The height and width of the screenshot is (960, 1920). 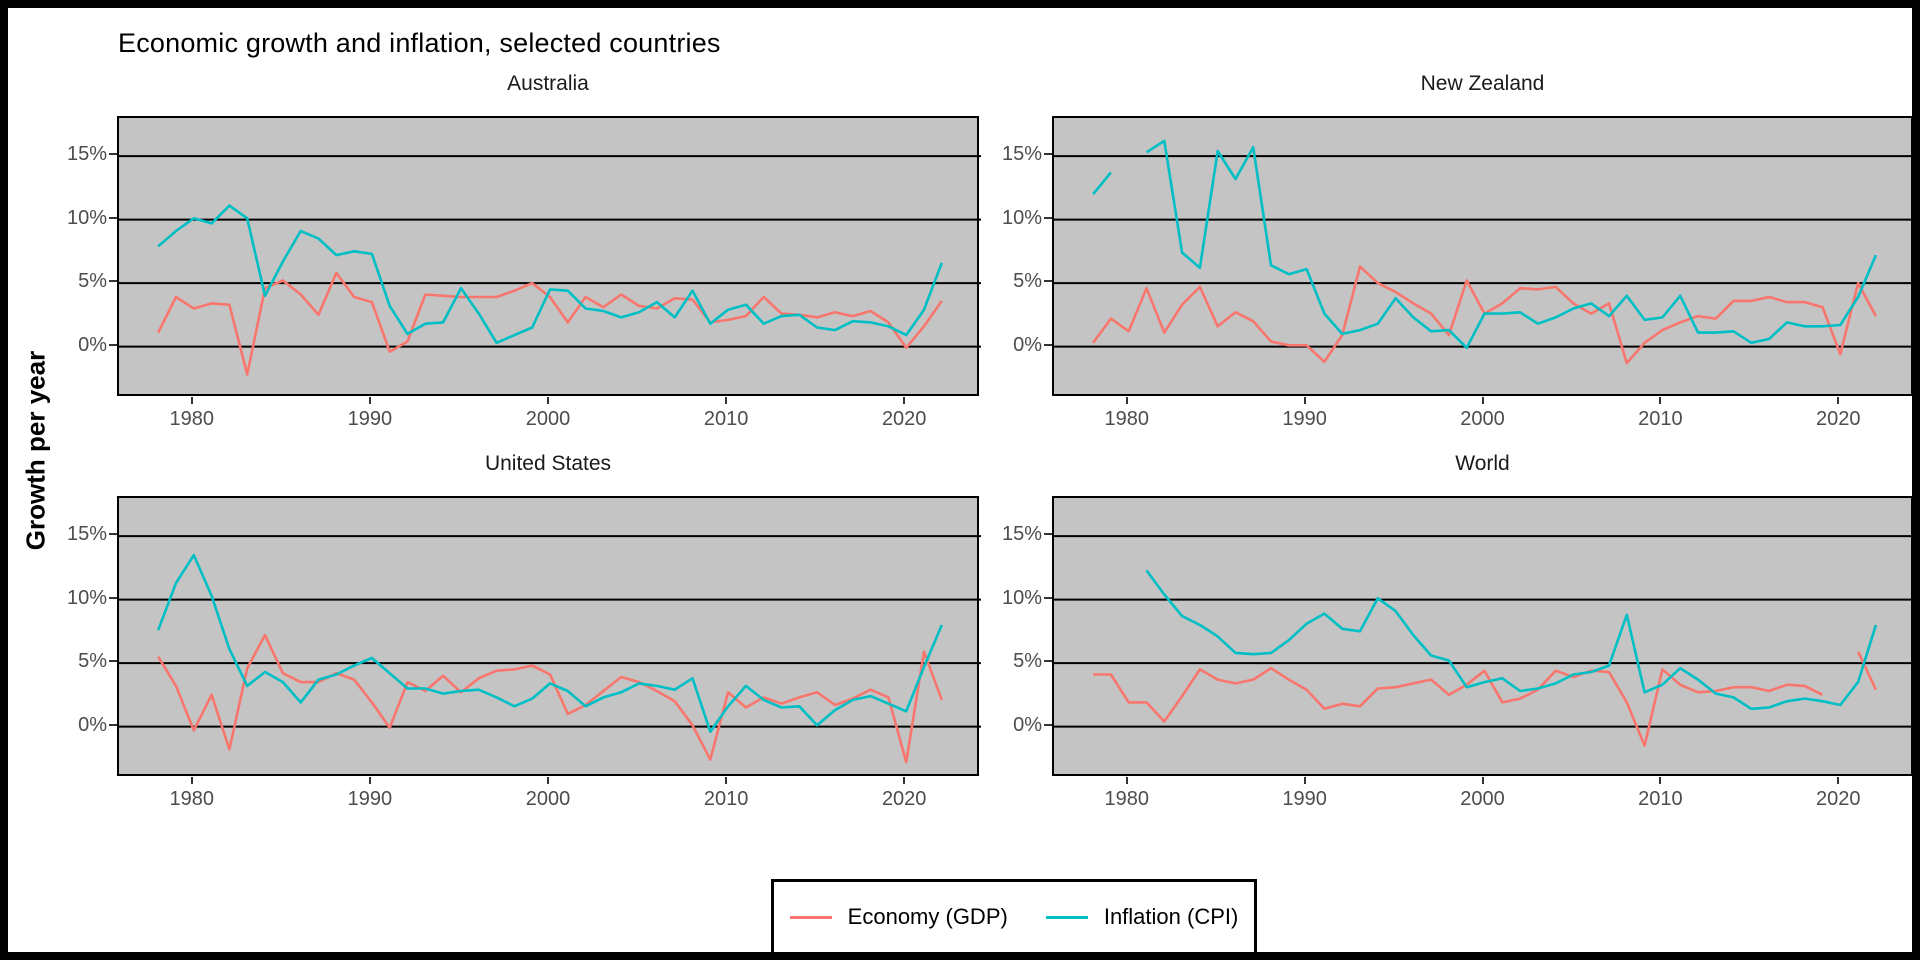 What do you see at coordinates (92, 661) in the screenshot?
I see `y-tick-label-5pct-united-states: 5%` at bounding box center [92, 661].